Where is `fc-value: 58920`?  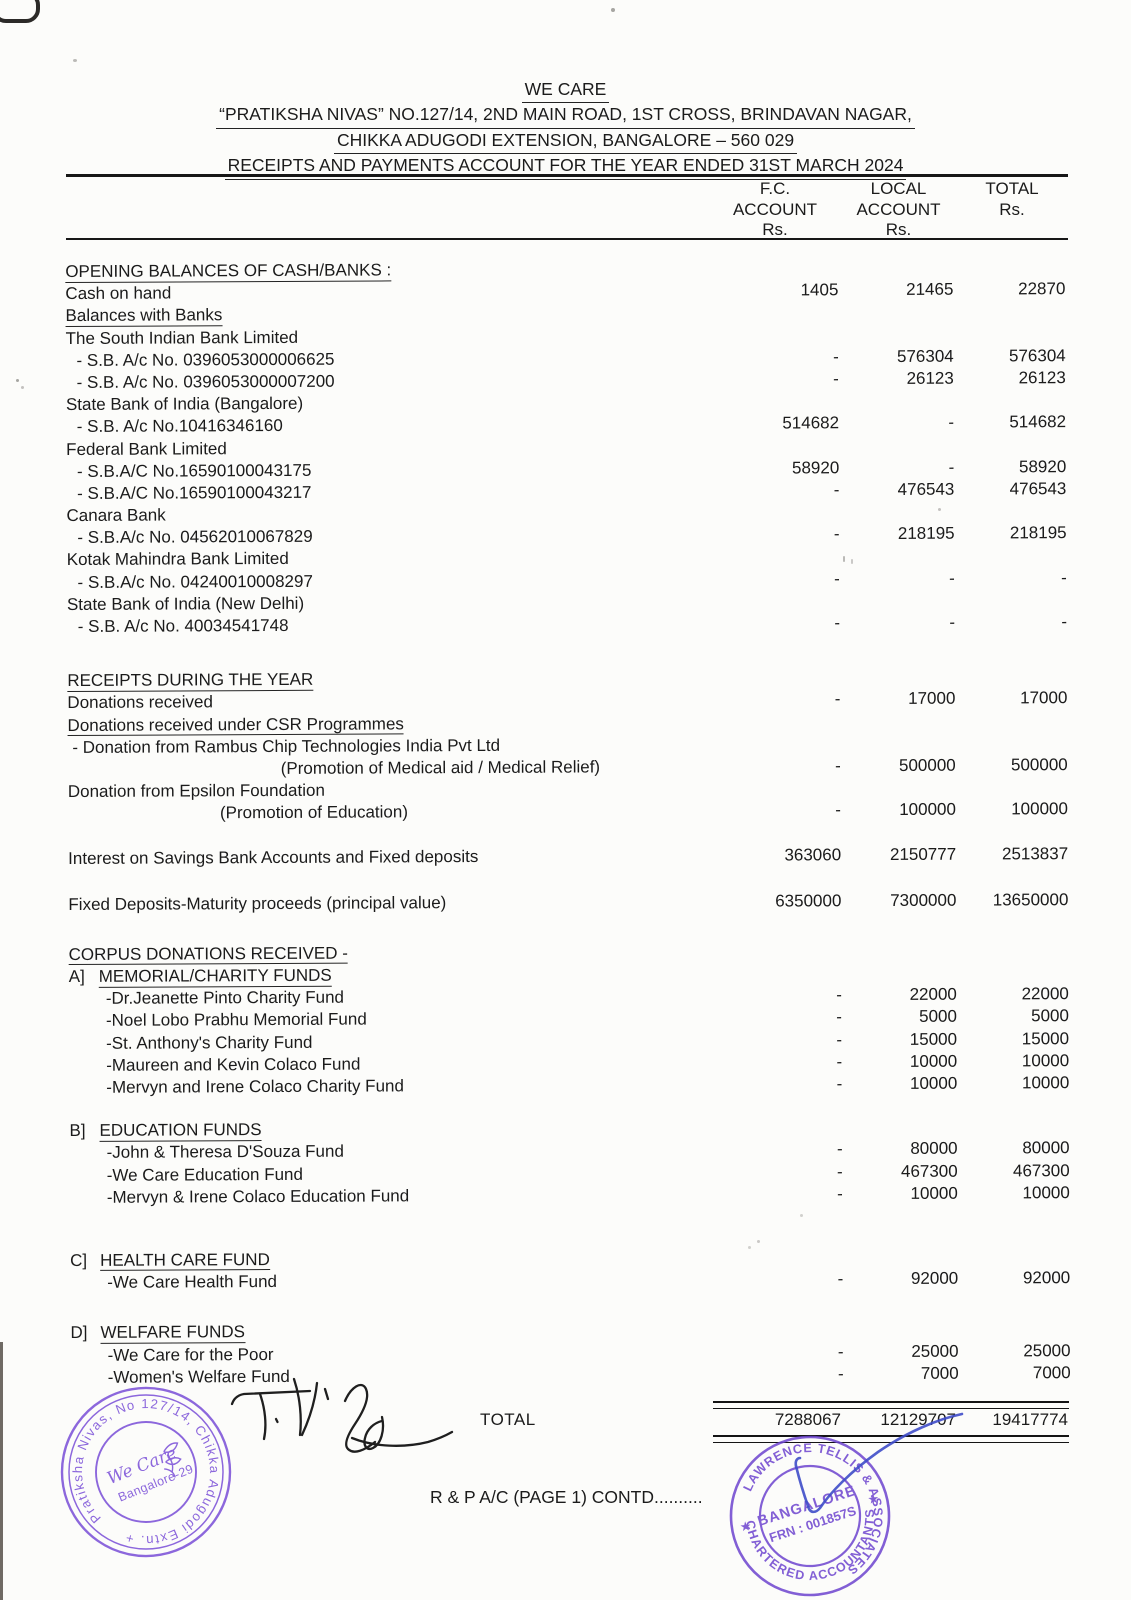
fc-value: 58920 is located at coordinates (815, 467).